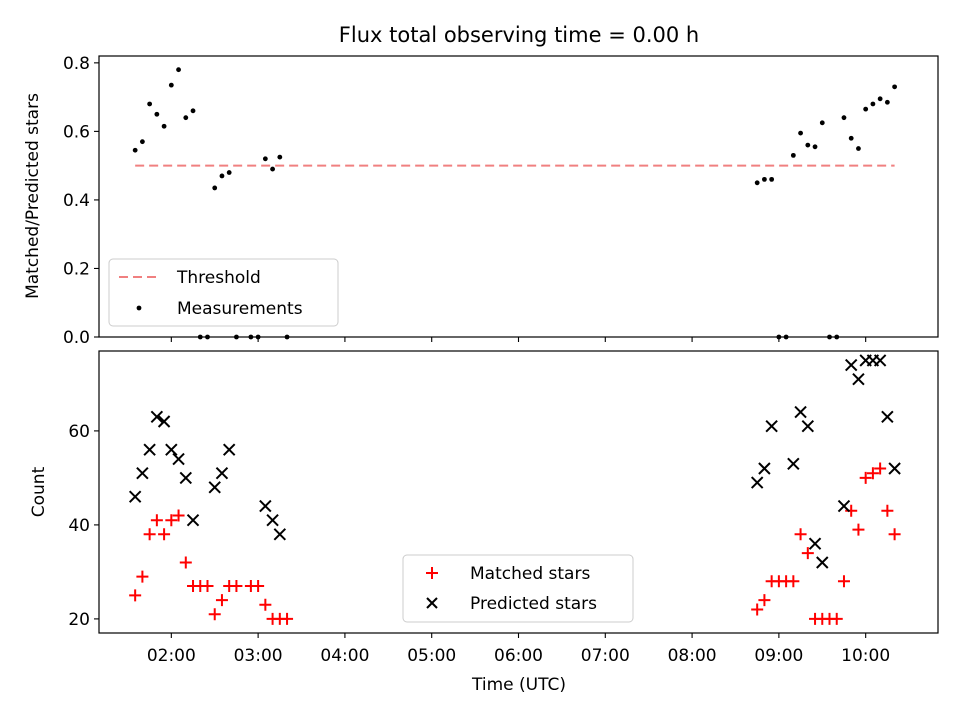  I want to click on top-y-tick-label: 0.4, so click(76, 201).